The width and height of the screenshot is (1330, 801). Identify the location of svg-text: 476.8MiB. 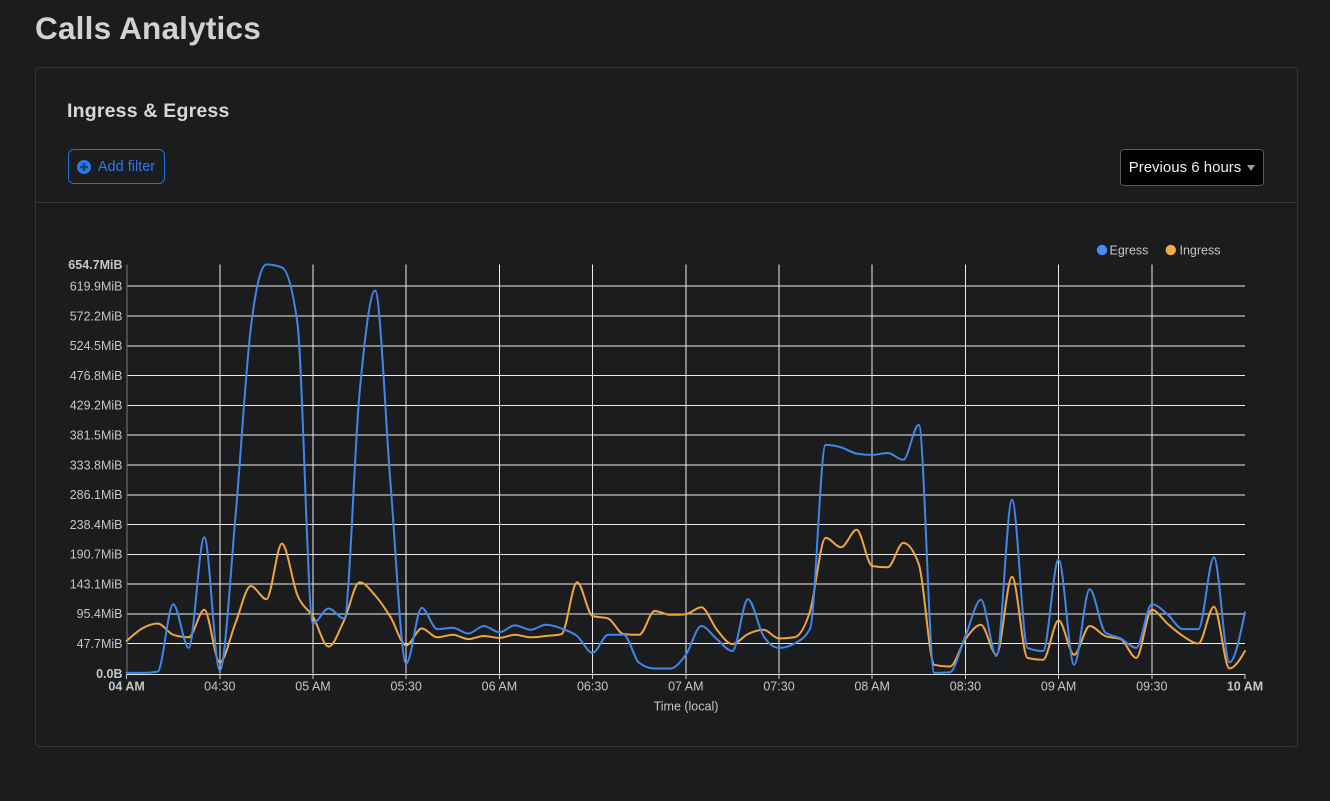
(96, 376).